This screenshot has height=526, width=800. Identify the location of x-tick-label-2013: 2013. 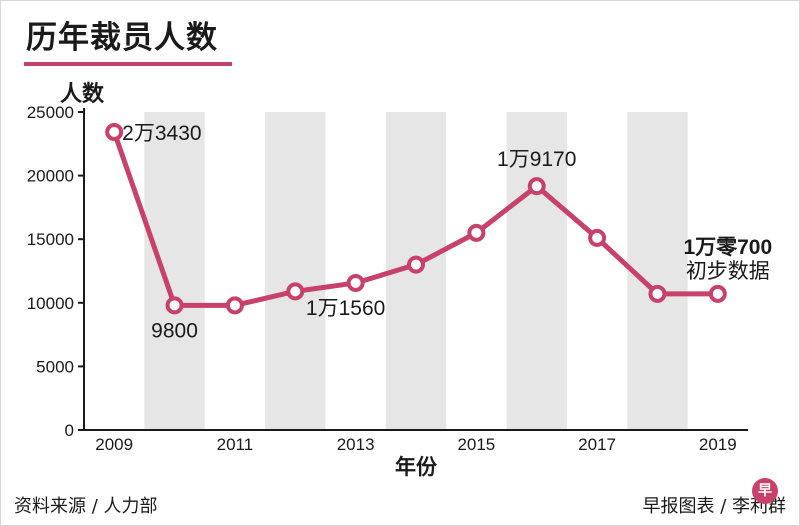
(356, 444).